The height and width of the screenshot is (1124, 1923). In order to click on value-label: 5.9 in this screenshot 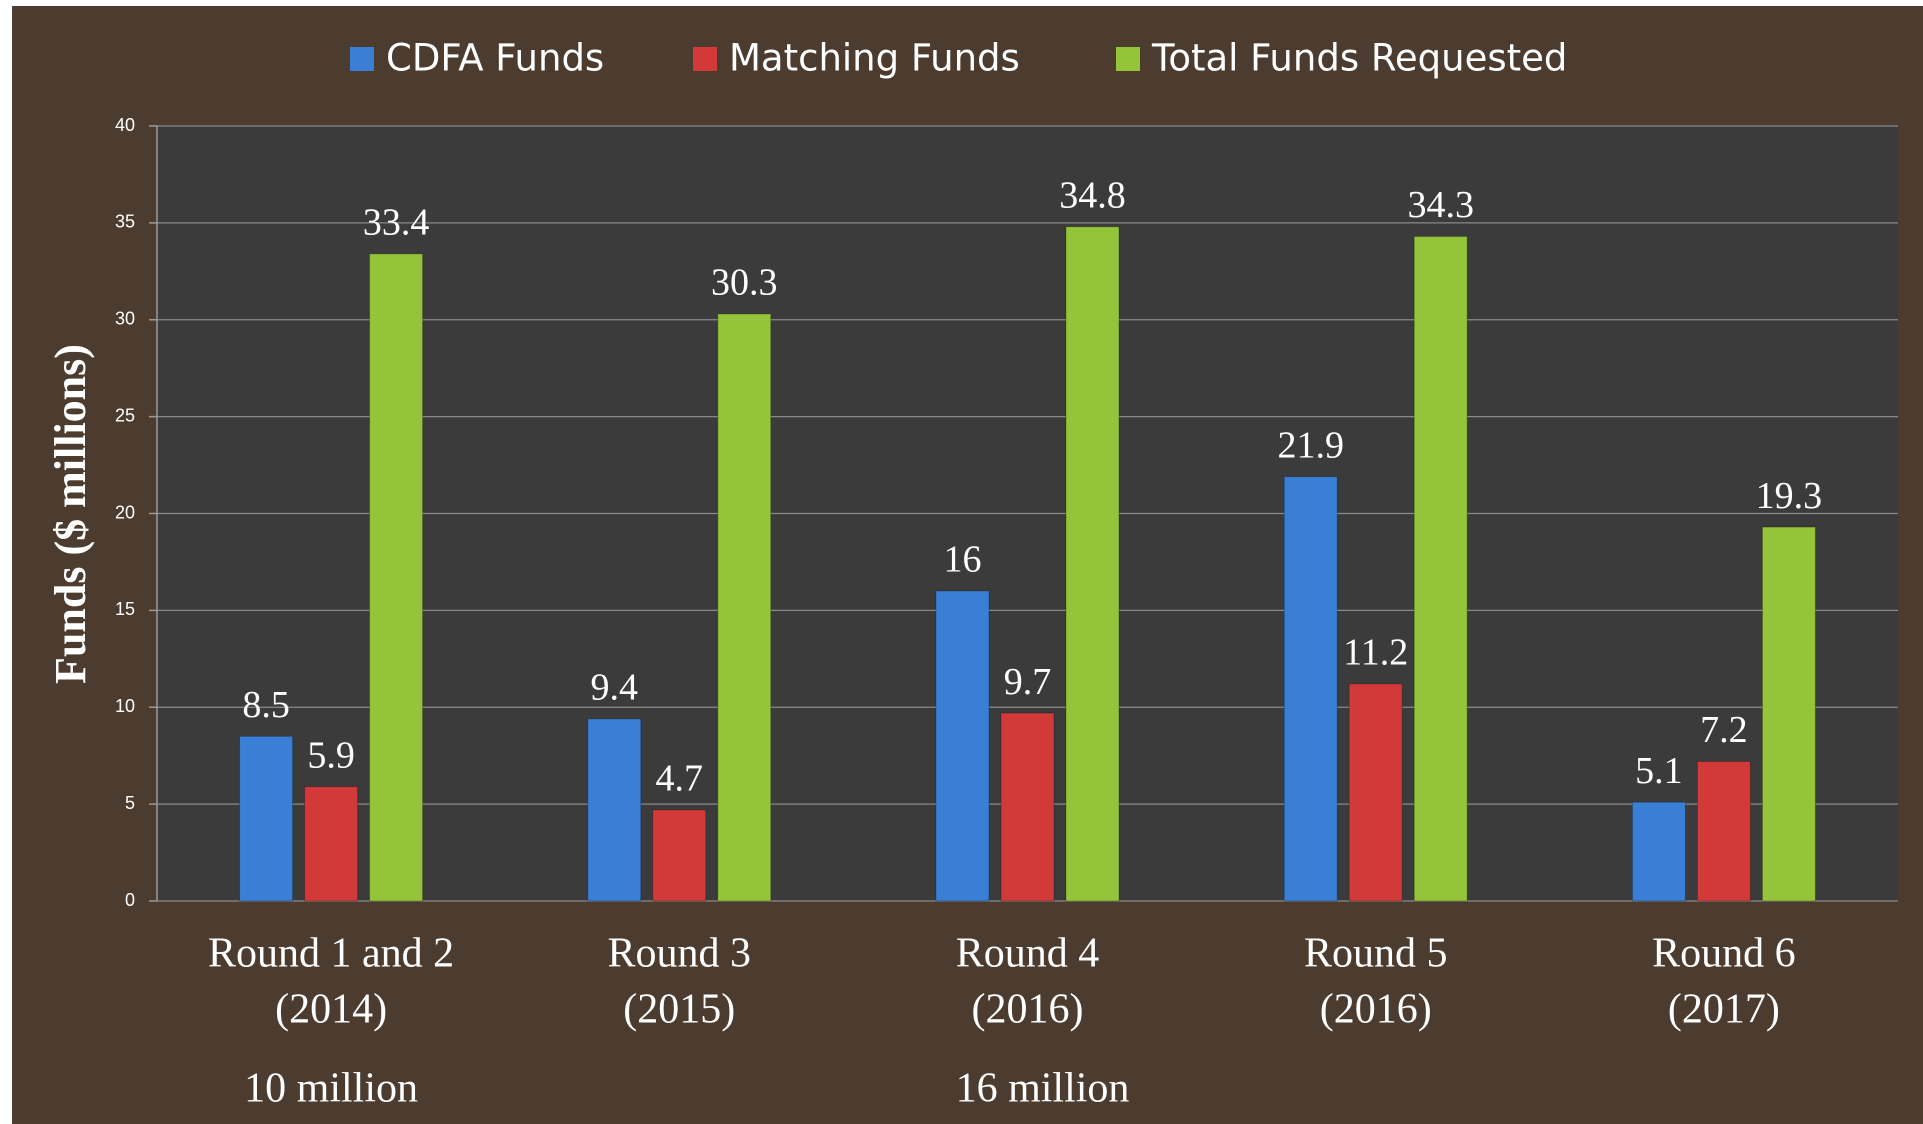, I will do `click(331, 755)`.